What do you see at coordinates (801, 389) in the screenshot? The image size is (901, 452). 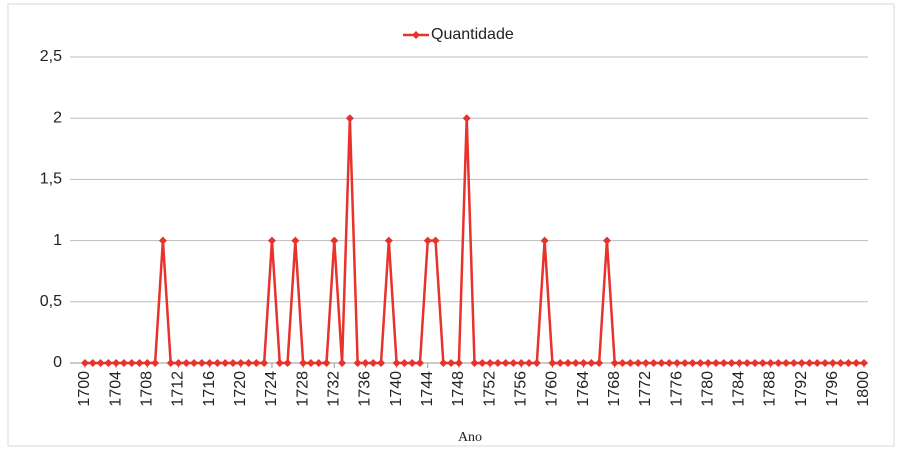 I see `x-tick-label: 1792` at bounding box center [801, 389].